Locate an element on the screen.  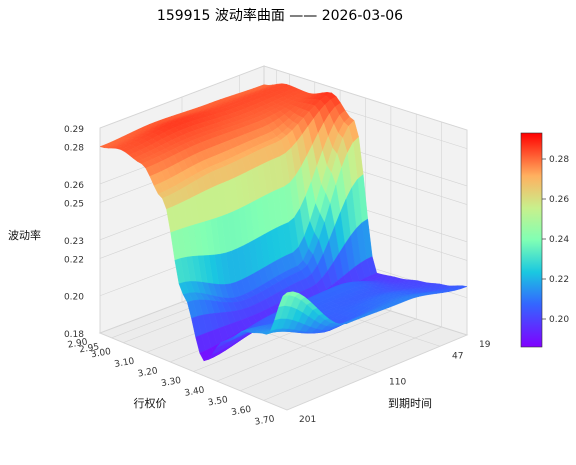
grid-line is located at coordinates (283, 98).